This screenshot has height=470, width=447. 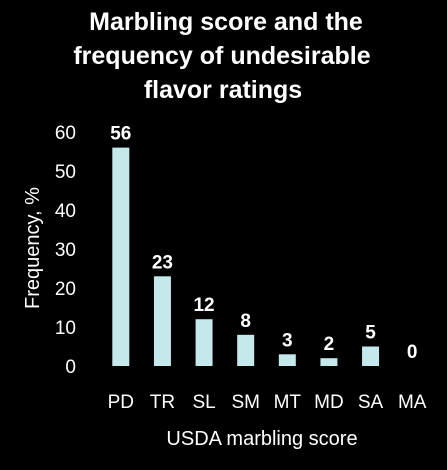 I want to click on chart-title-line-2: frequency of undesirable, so click(x=221, y=56).